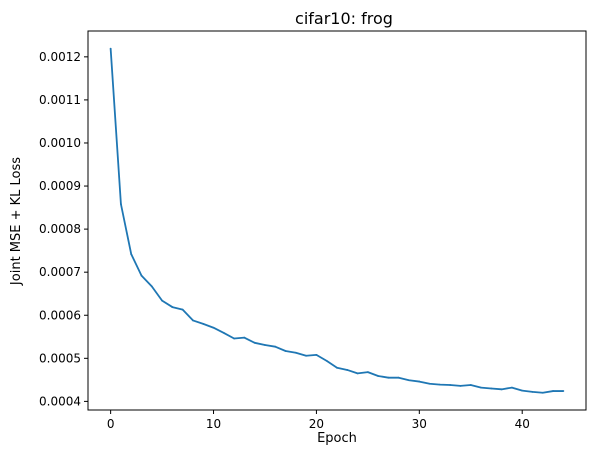 Image resolution: width=593 pixels, height=455 pixels. I want to click on chart-title: cifar10: frog, so click(344, 18).